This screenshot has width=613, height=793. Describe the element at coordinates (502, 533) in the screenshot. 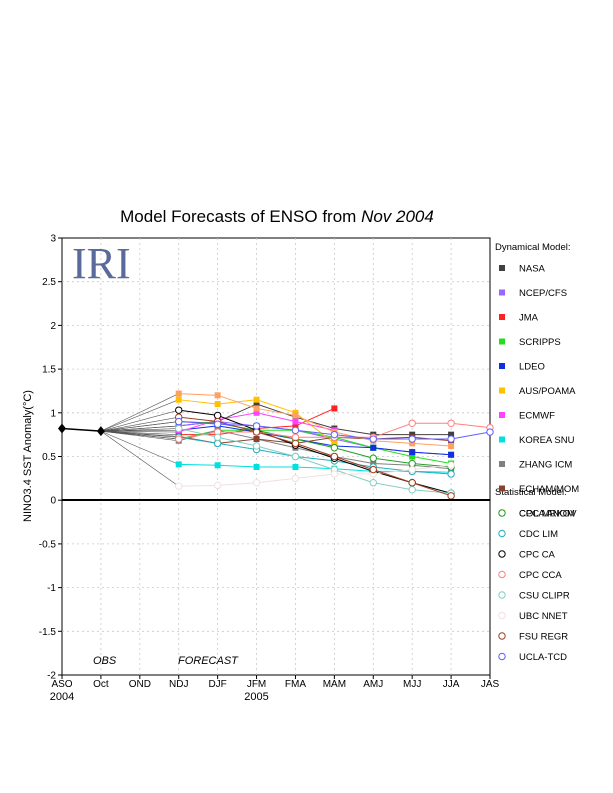

I see `legend-swatch-cdc-lim` at that location.